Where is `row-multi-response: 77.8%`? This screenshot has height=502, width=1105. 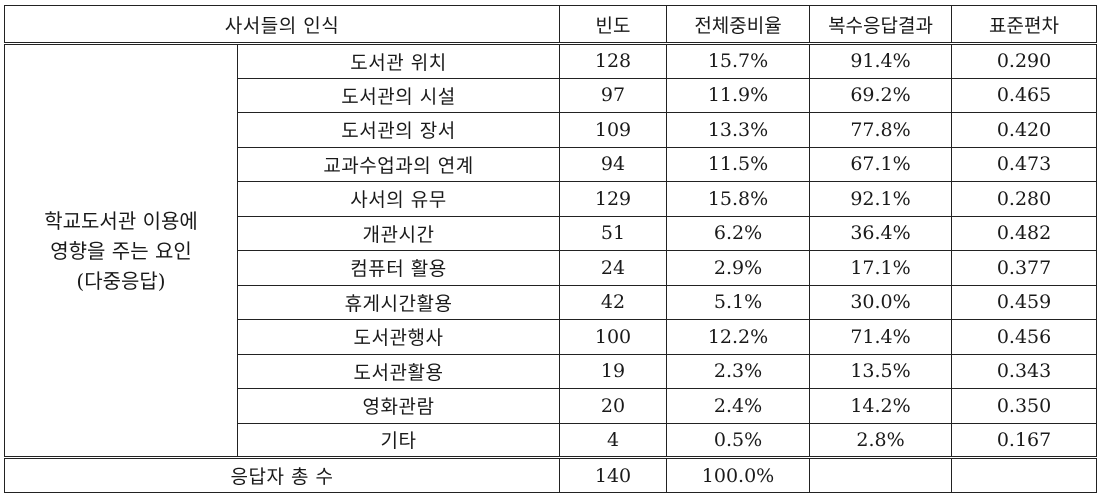
row-multi-response: 77.8% is located at coordinates (881, 130).